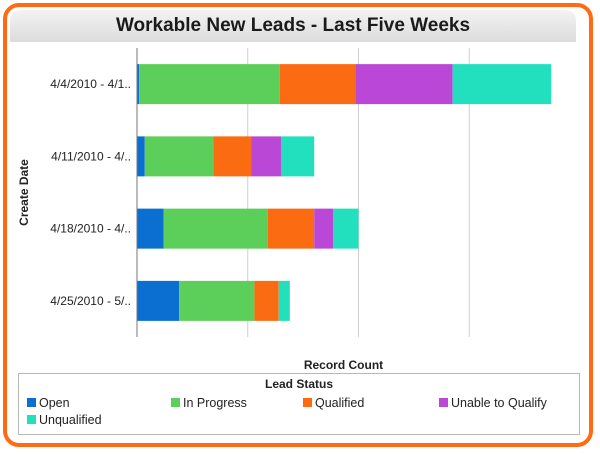 The width and height of the screenshot is (600, 454). What do you see at coordinates (24, 192) in the screenshot?
I see `y-axis-title: Create Date` at bounding box center [24, 192].